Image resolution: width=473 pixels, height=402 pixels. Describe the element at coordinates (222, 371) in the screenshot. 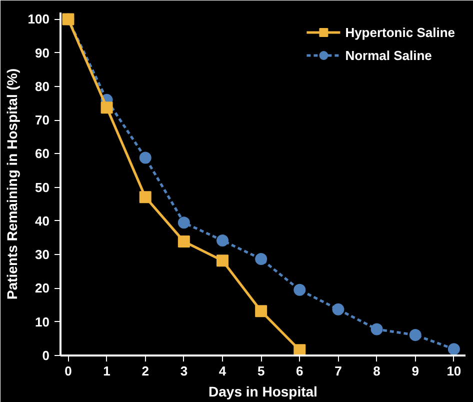

I see `x-tick-label: 4` at that location.